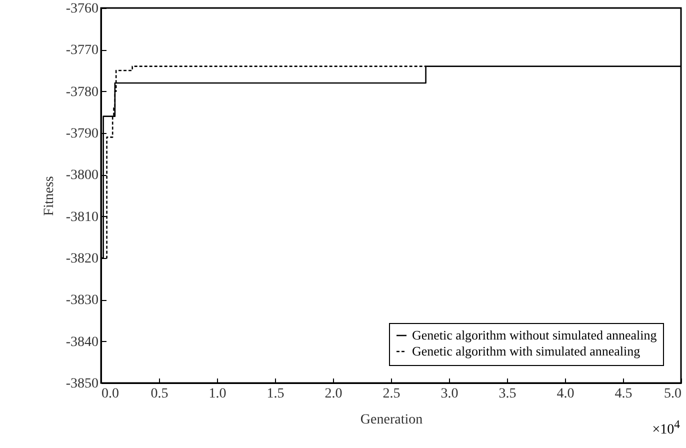  I want to click on legend-label: Genetic algorithm without simulated annealing, so click(535, 335).